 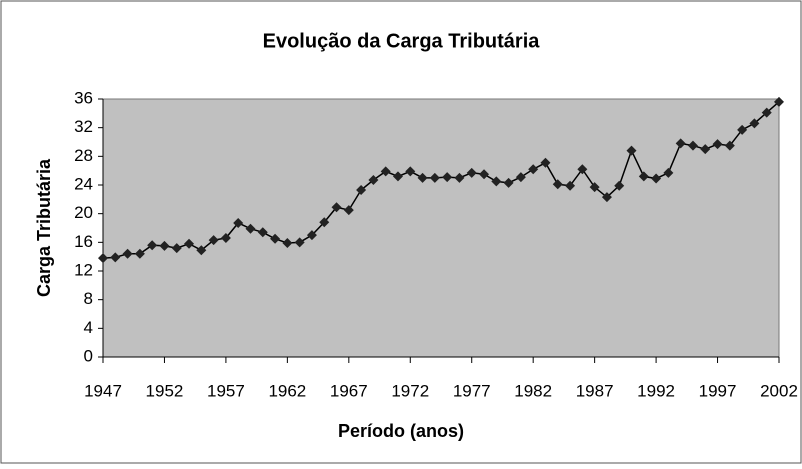 I want to click on x-tick-label: 1992, so click(x=656, y=390).